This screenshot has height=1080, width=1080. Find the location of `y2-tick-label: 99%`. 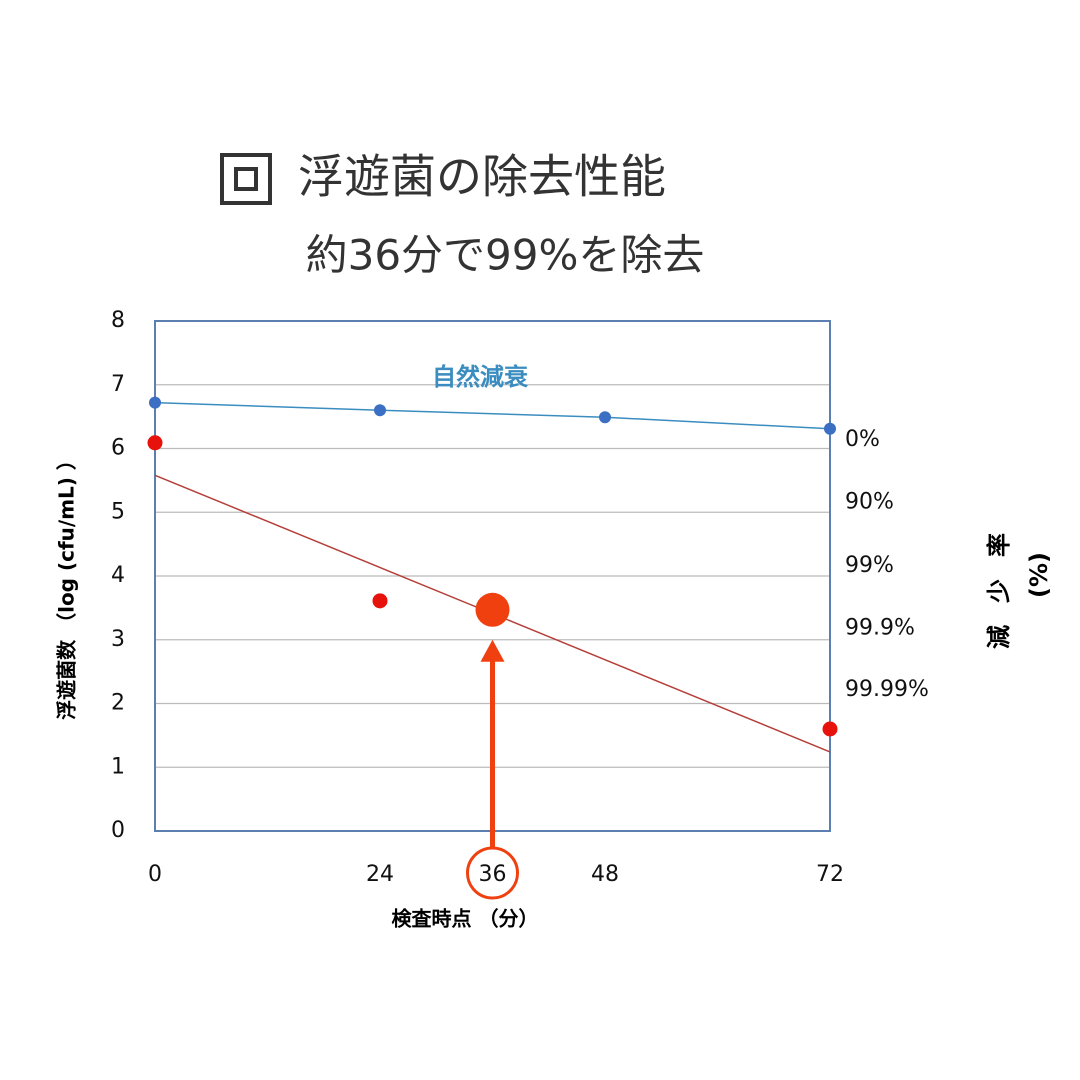

y2-tick-label: 99% is located at coordinates (869, 565).